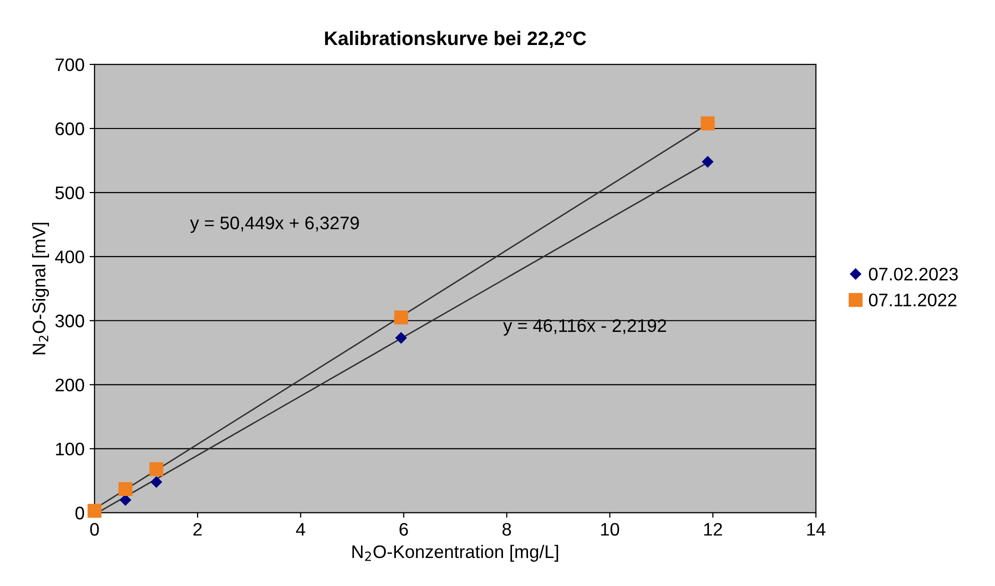 The image size is (995, 586). What do you see at coordinates (70, 449) in the screenshot?
I see `y-tick-label: 100` at bounding box center [70, 449].